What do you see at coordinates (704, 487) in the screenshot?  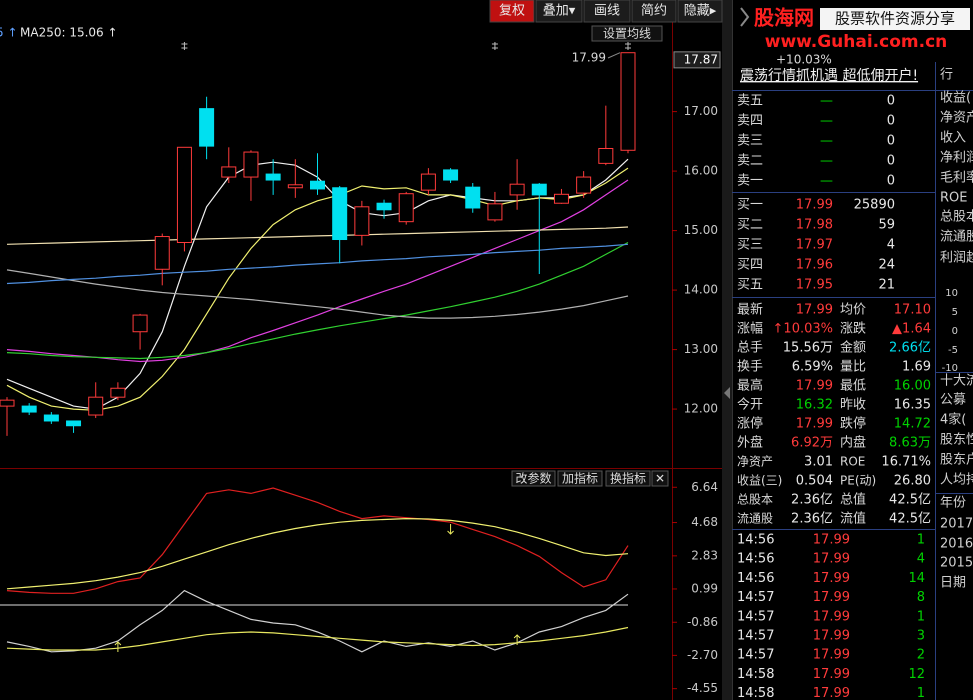 I see `y-tick-label: 6.64` at bounding box center [704, 487].